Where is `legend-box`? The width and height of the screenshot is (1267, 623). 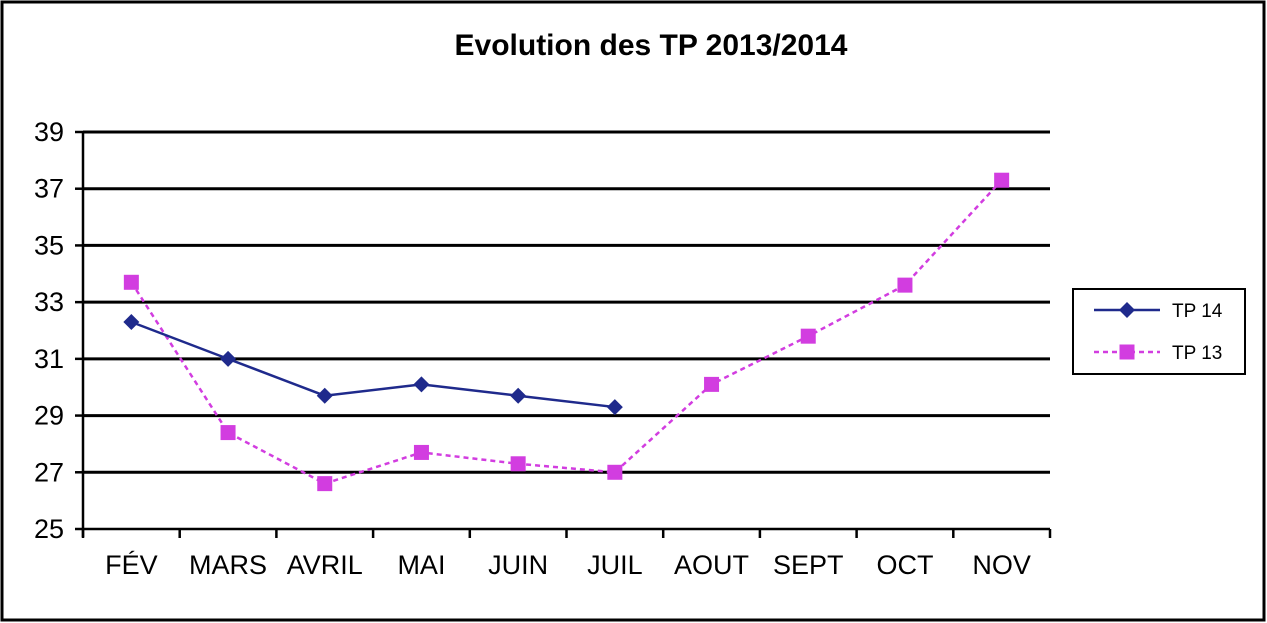 legend-box is located at coordinates (1159, 331).